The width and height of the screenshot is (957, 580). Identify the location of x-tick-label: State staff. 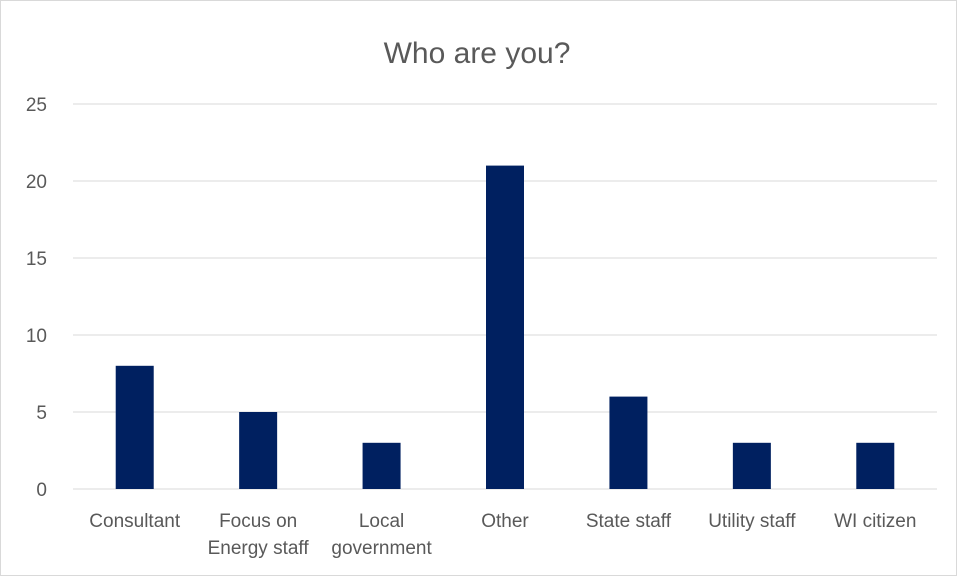
(629, 521).